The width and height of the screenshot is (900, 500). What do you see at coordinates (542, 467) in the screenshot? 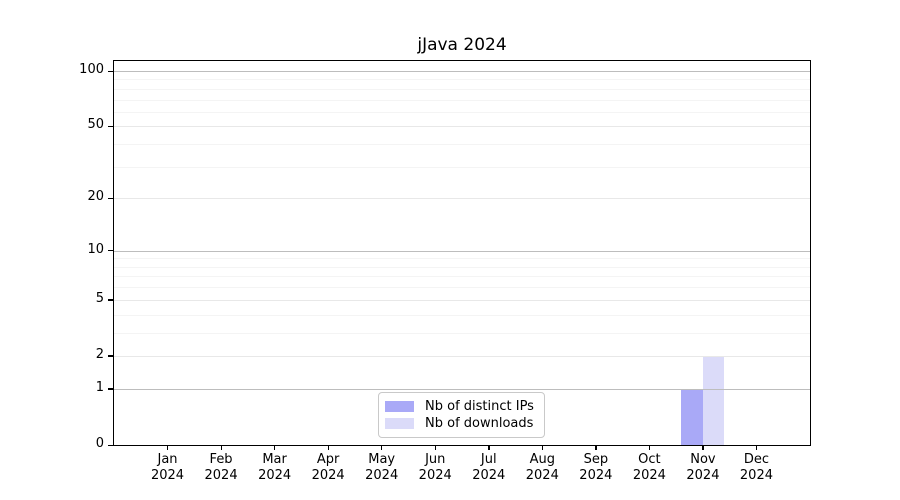
I see `x-tick-label: Aug 2024` at bounding box center [542, 467].